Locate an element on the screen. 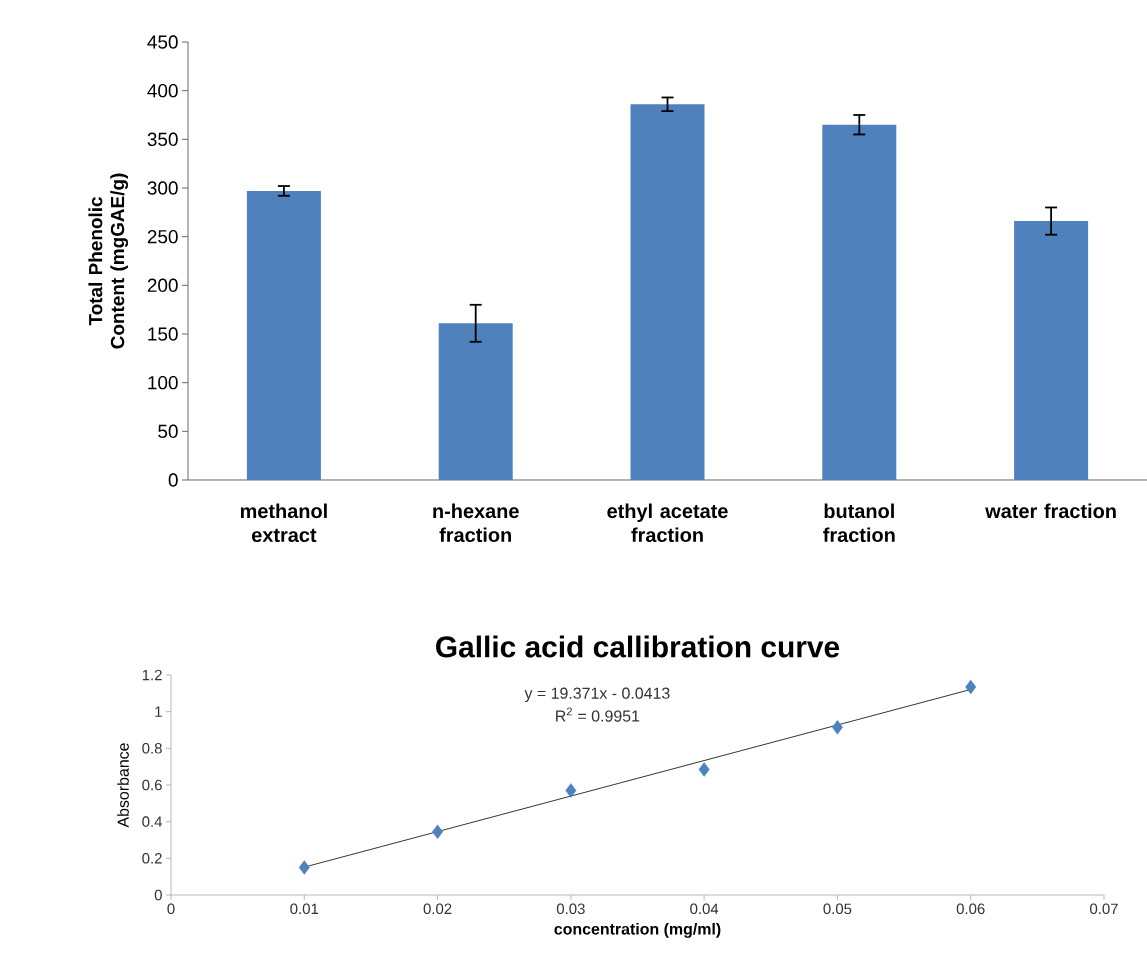  x-tick-label: methanol extract is located at coordinates (283, 523).